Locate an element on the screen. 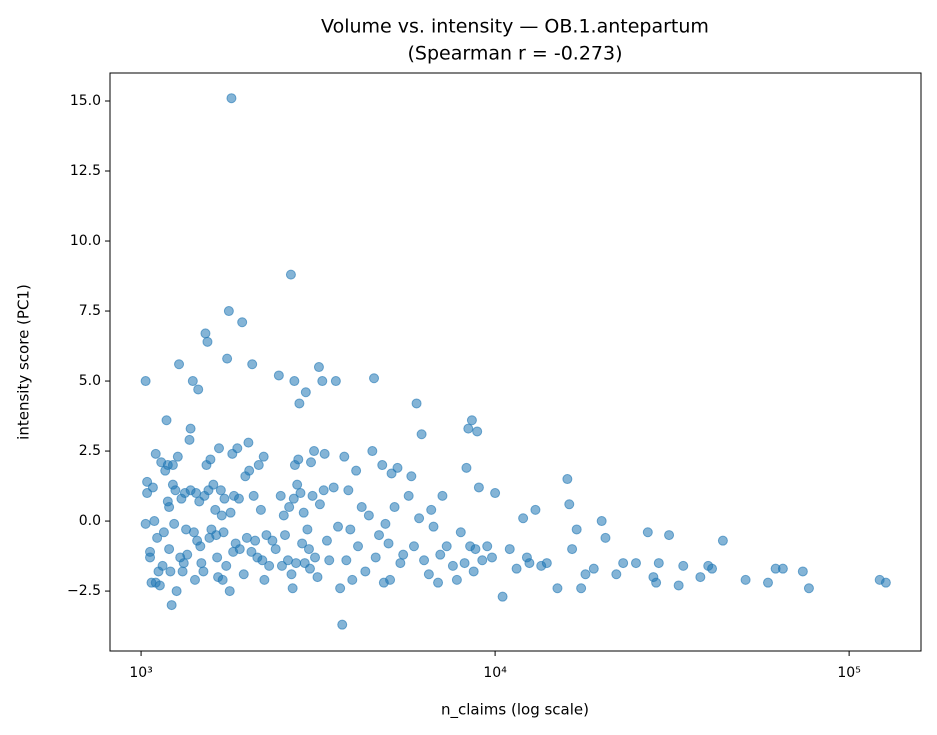  y-tick-label: 2.5 is located at coordinates (90, 451).